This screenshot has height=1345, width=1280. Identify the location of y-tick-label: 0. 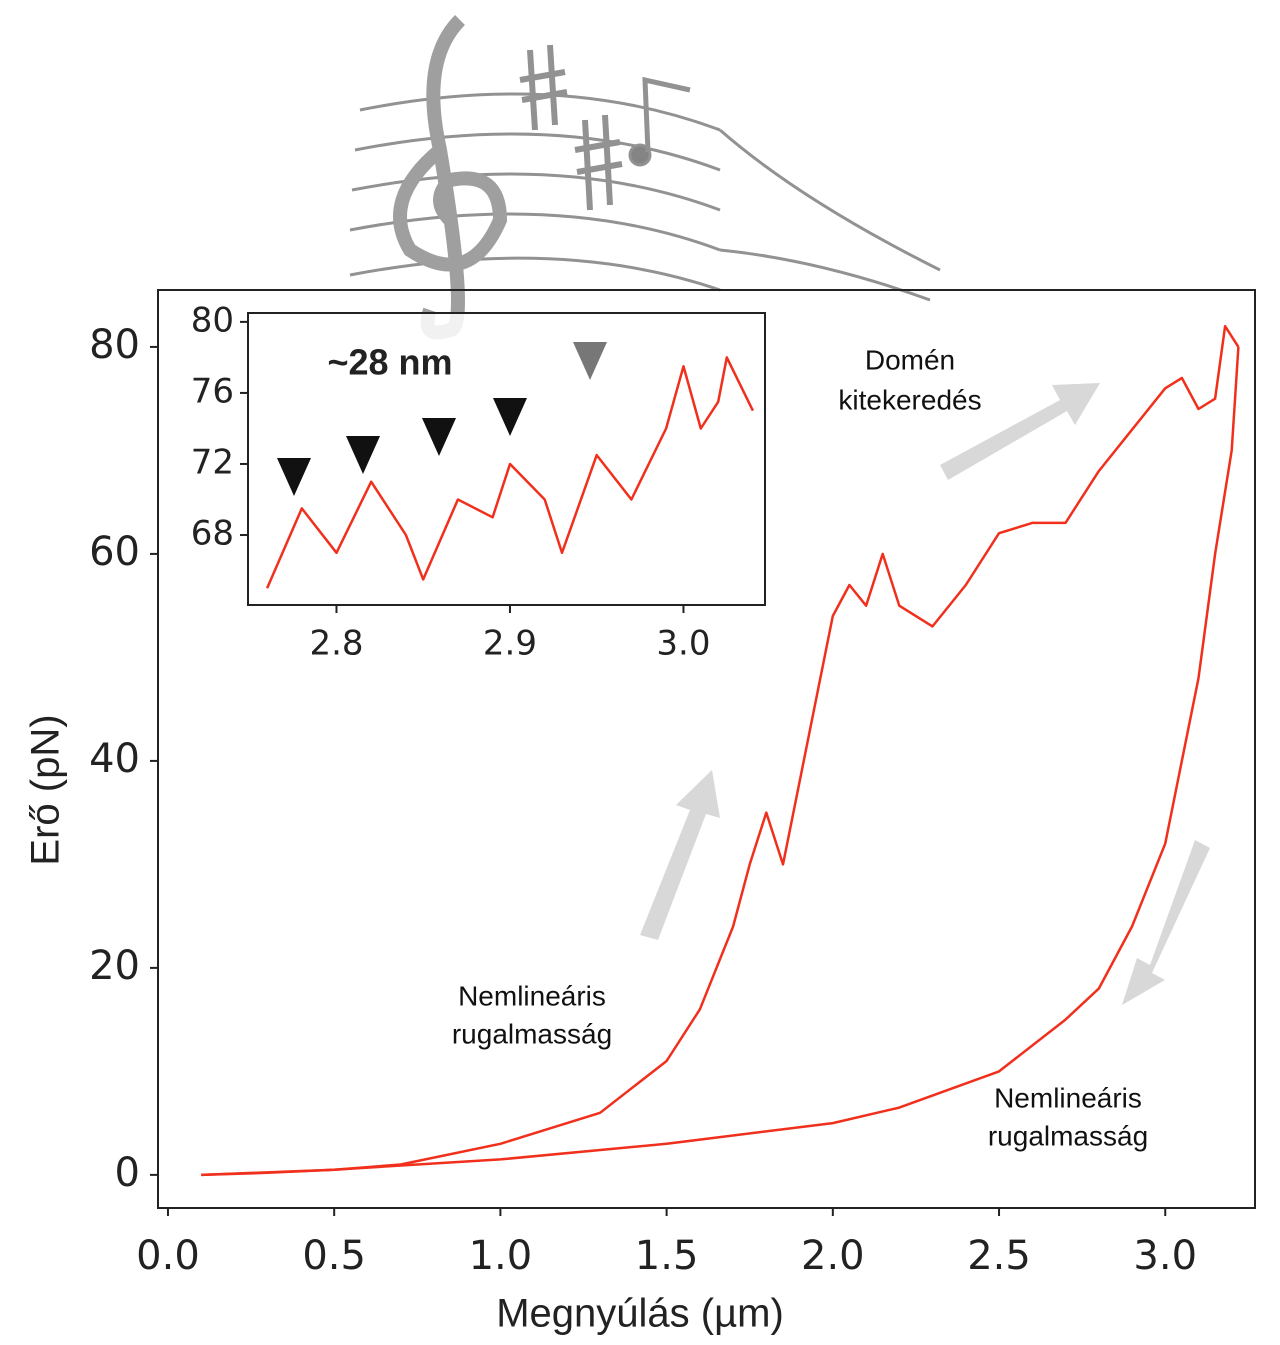
(127, 1173).